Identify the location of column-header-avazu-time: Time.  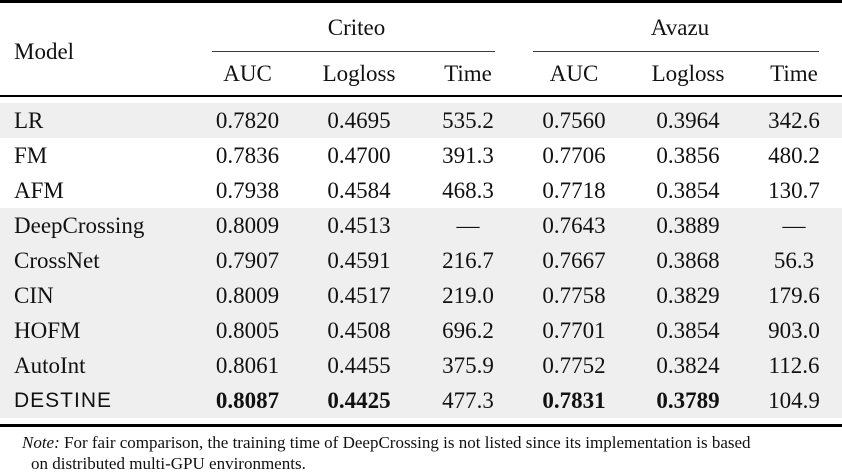
(794, 73).